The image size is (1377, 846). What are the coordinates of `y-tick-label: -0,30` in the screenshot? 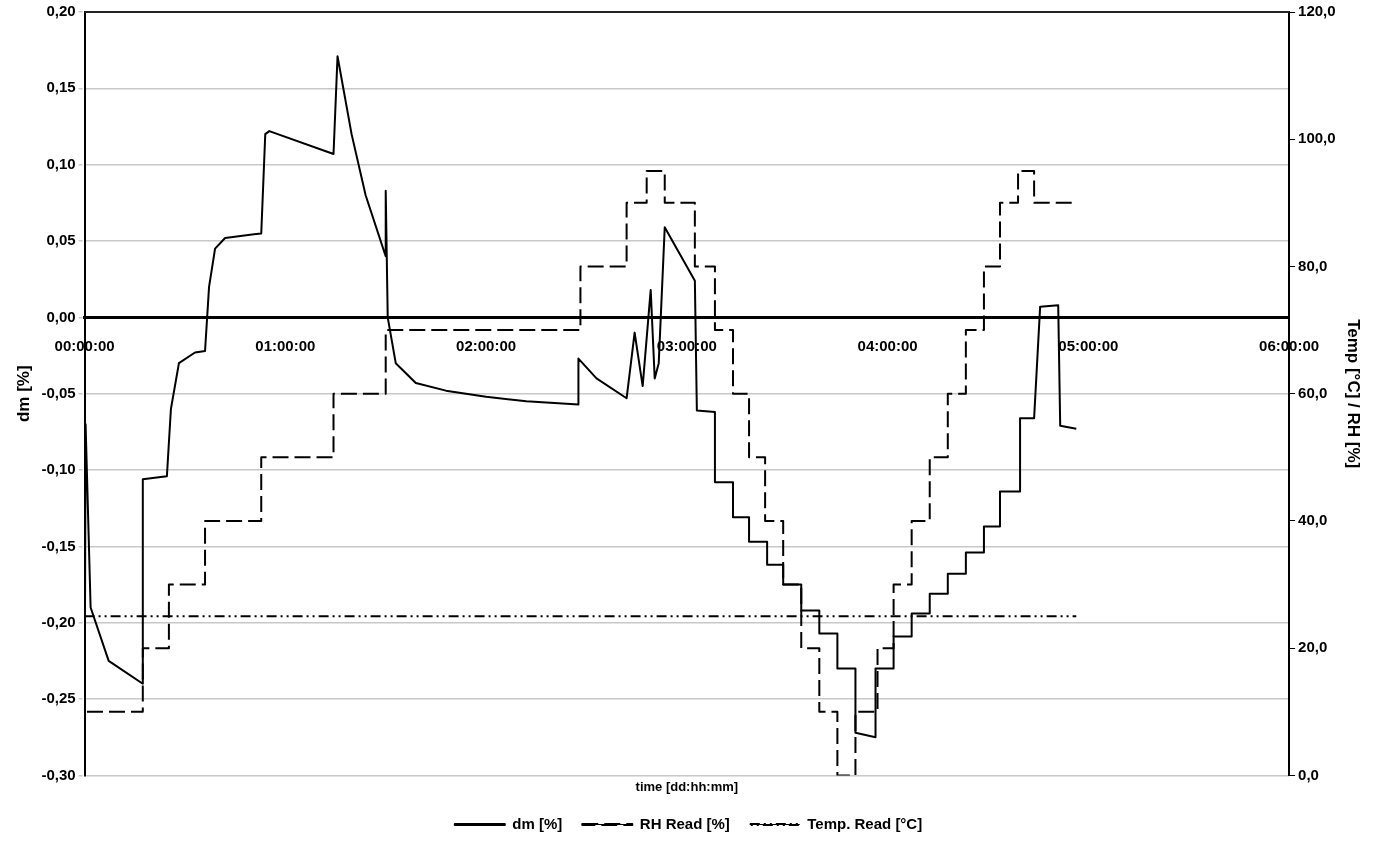 It's located at (58, 774).